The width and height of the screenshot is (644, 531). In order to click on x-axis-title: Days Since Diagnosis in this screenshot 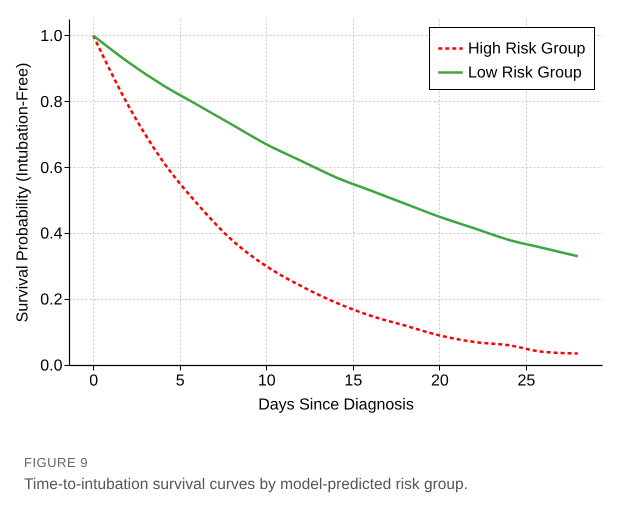, I will do `click(336, 405)`.